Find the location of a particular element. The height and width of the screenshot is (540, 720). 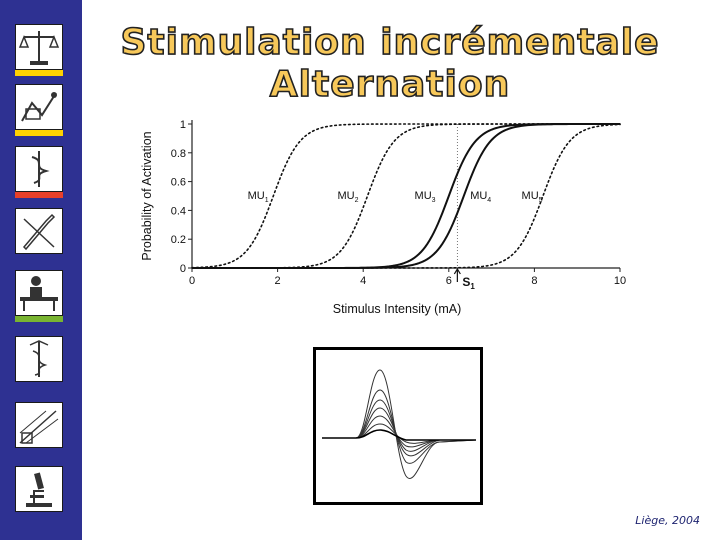

reader-icon is located at coordinates (39, 293).